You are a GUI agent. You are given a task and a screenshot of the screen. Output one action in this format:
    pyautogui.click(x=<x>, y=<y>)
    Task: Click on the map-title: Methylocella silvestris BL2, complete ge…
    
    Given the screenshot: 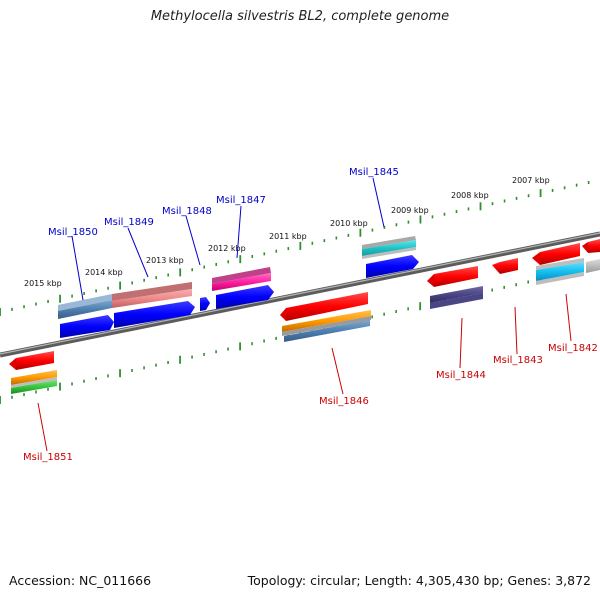 What is the action you would take?
    pyautogui.click(x=300, y=16)
    